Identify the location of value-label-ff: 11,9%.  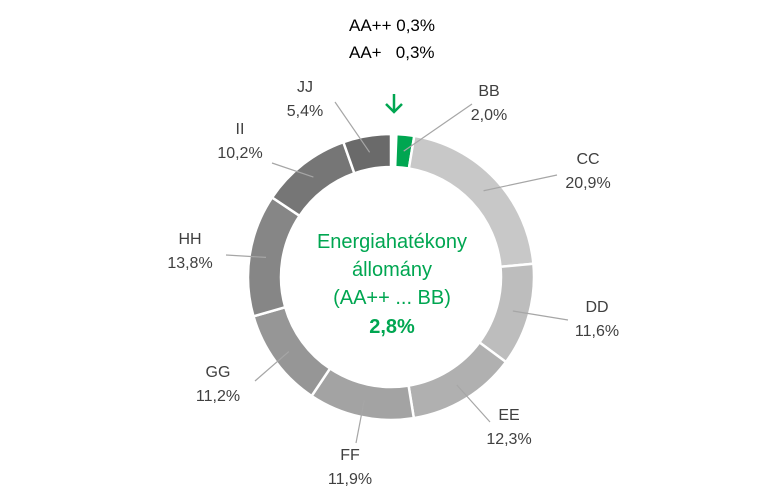
(350, 479).